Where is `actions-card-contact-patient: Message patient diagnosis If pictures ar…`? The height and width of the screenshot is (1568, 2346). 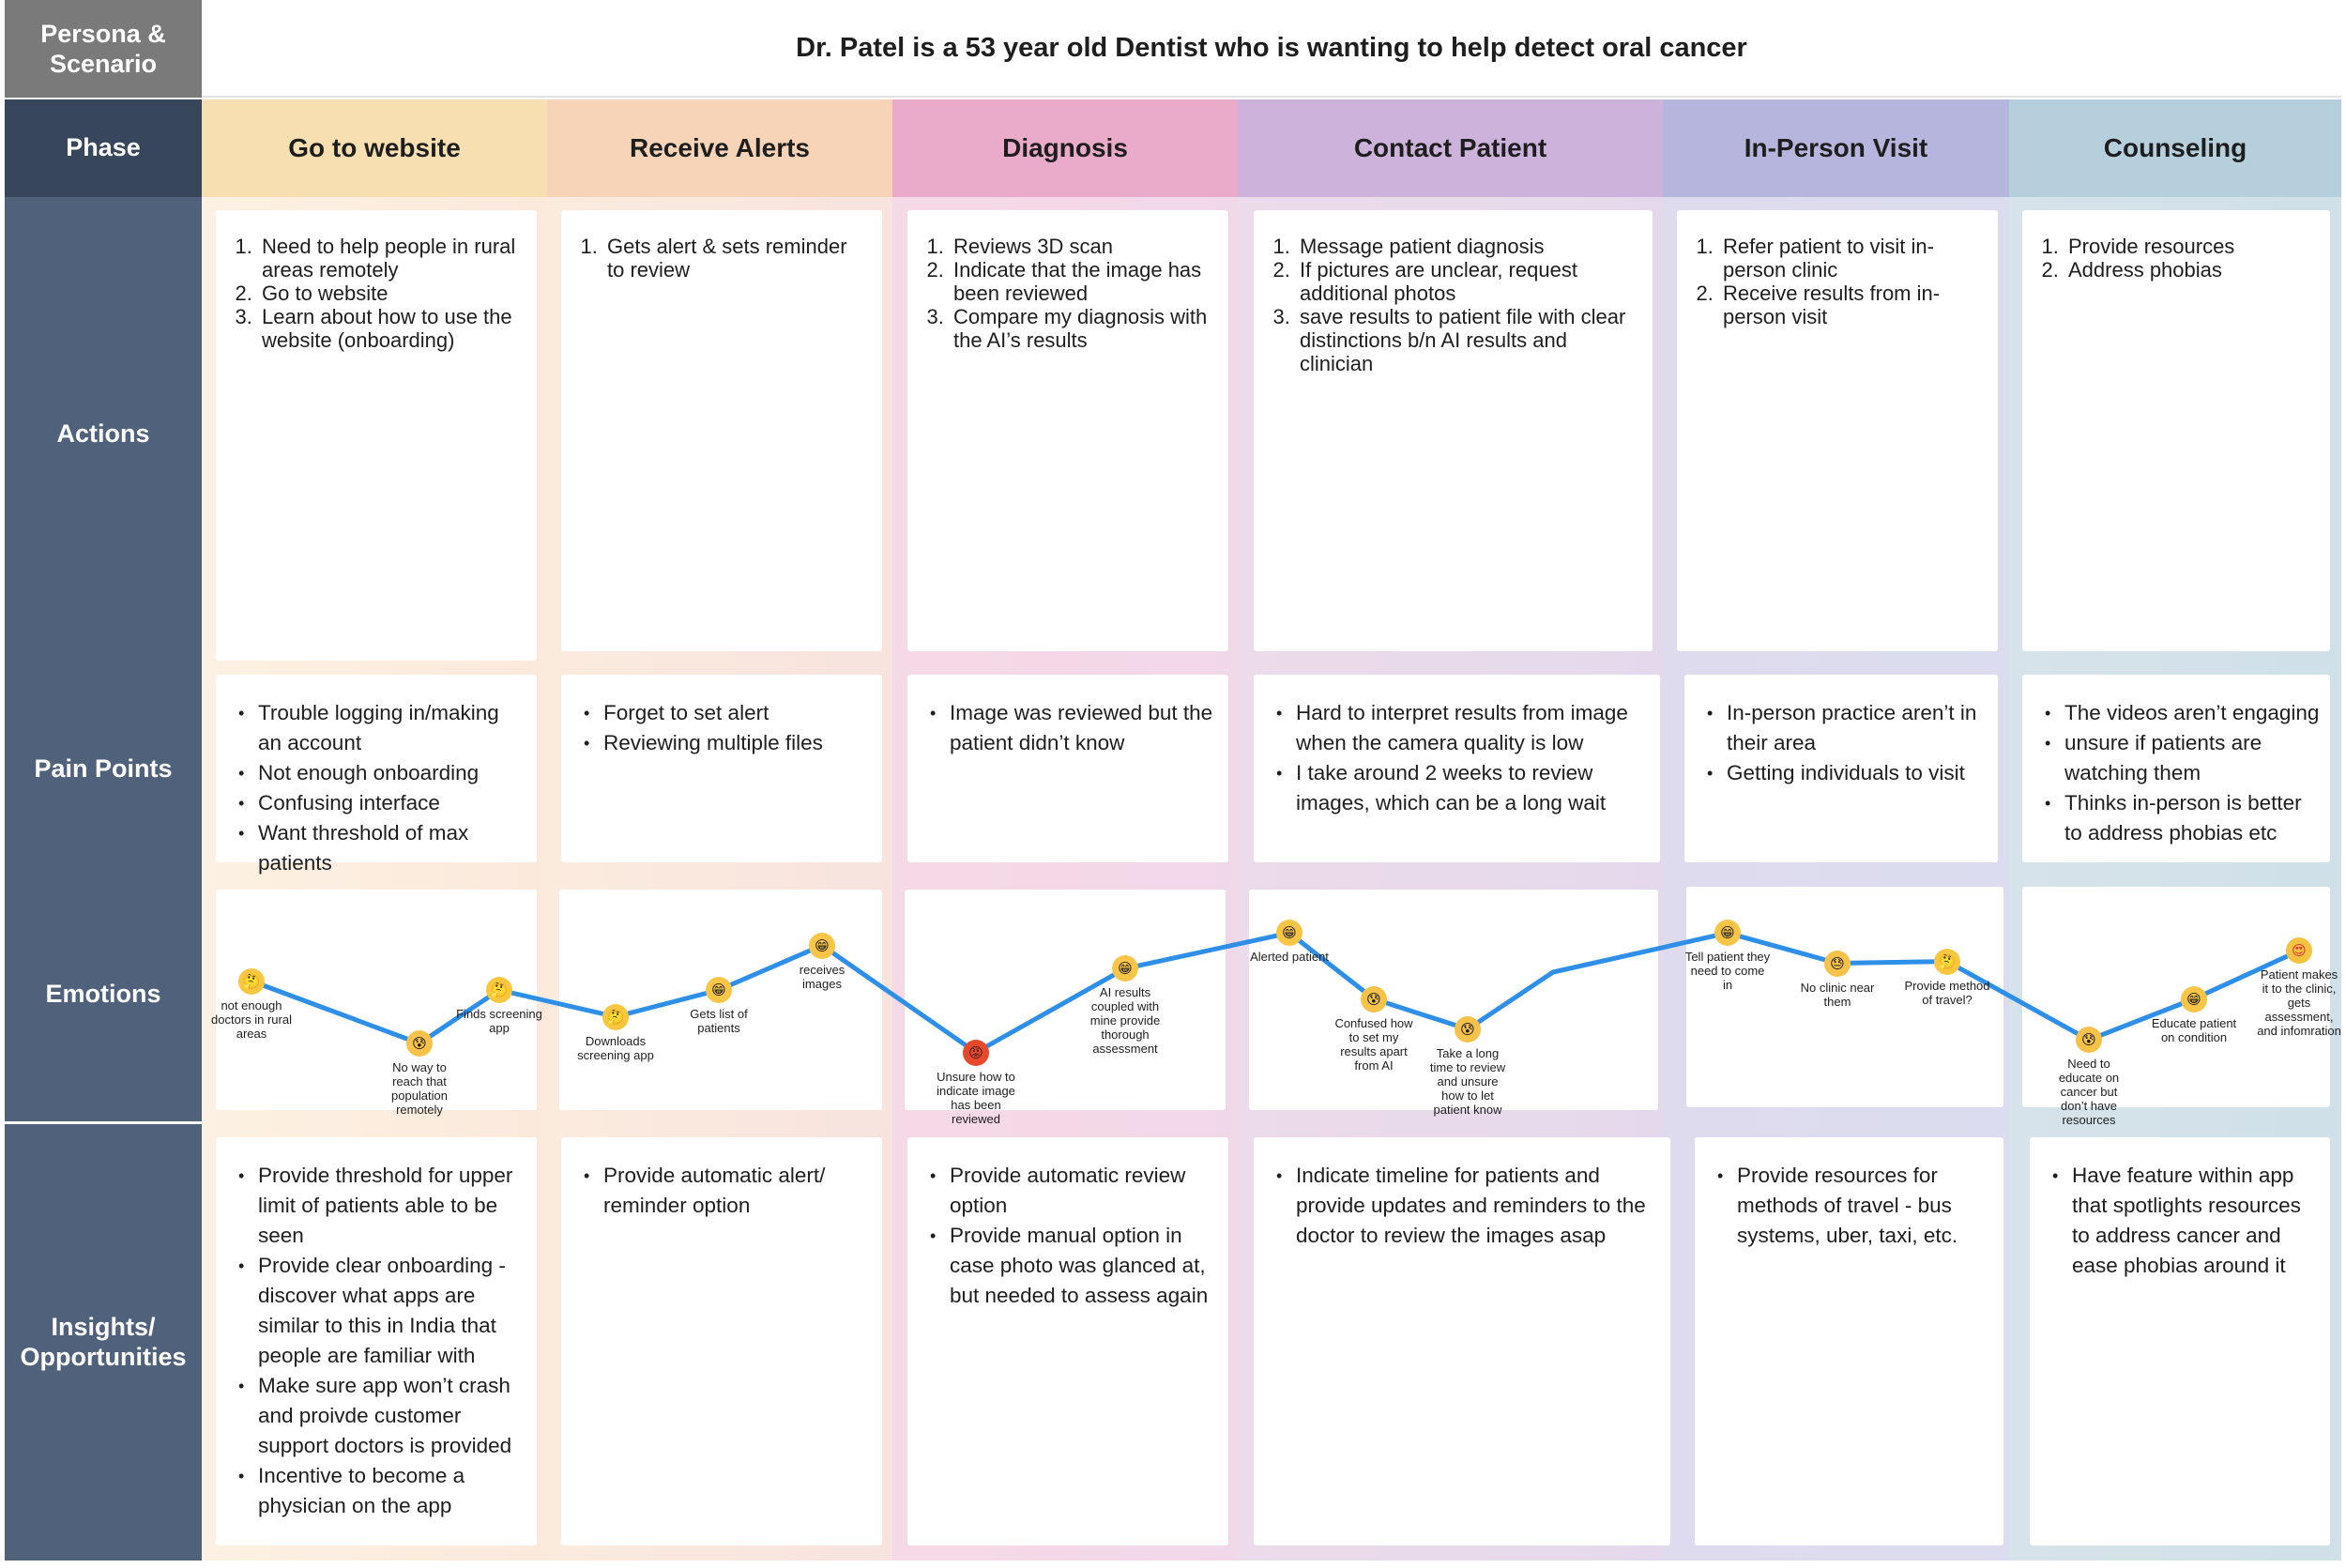
actions-card-contact-patient: Message patient diagnosis If pictures ar… is located at coordinates (1454, 430).